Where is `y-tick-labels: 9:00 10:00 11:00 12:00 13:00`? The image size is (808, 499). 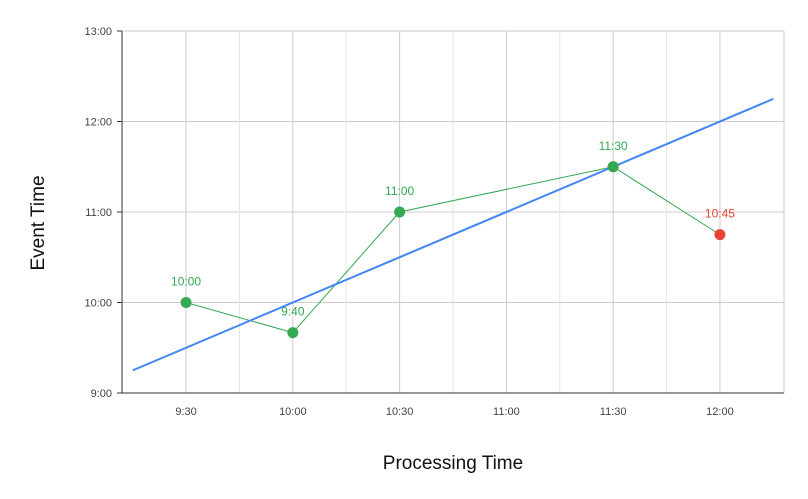 y-tick-labels: 9:00 10:00 11:00 12:00 13:00 is located at coordinates (98, 213).